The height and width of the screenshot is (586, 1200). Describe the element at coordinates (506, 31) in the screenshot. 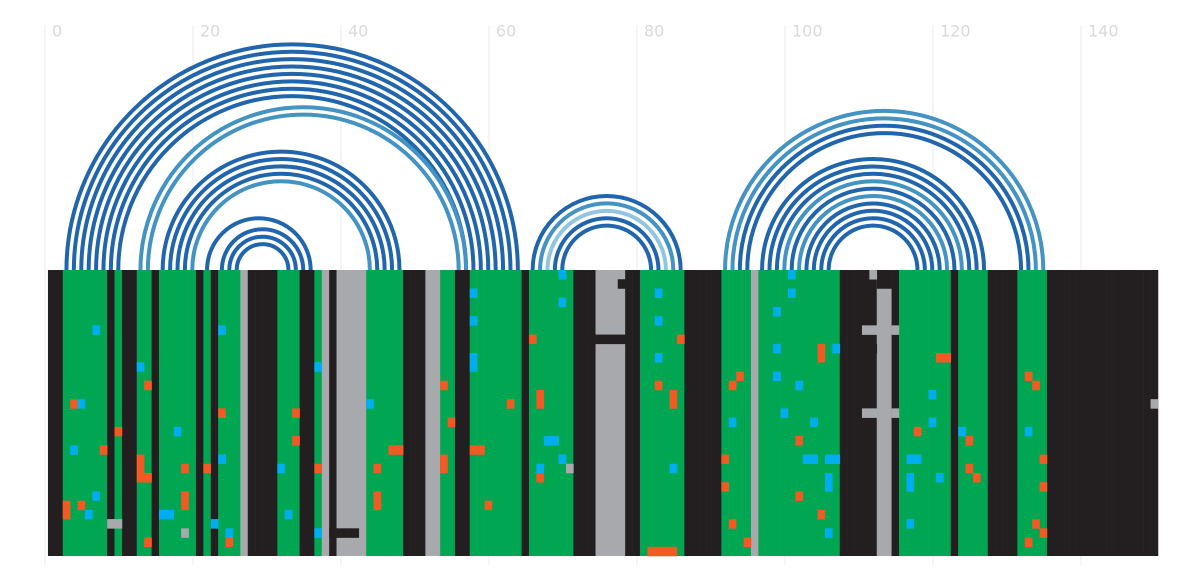

I see `x-tick-label: 60` at that location.